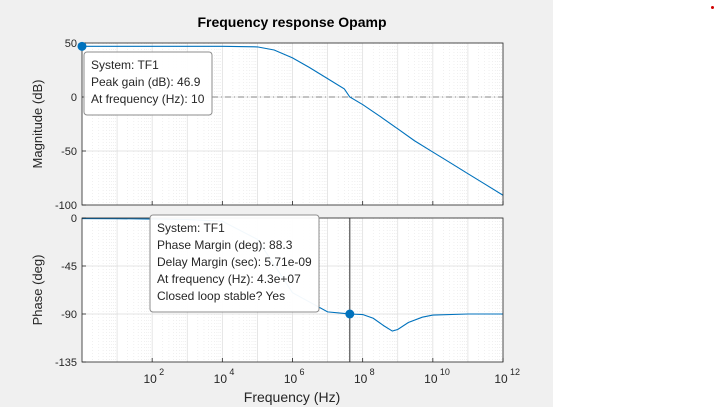 Image resolution: width=715 pixels, height=407 pixels. I want to click on x-tick-exponent: 12, so click(515, 372).